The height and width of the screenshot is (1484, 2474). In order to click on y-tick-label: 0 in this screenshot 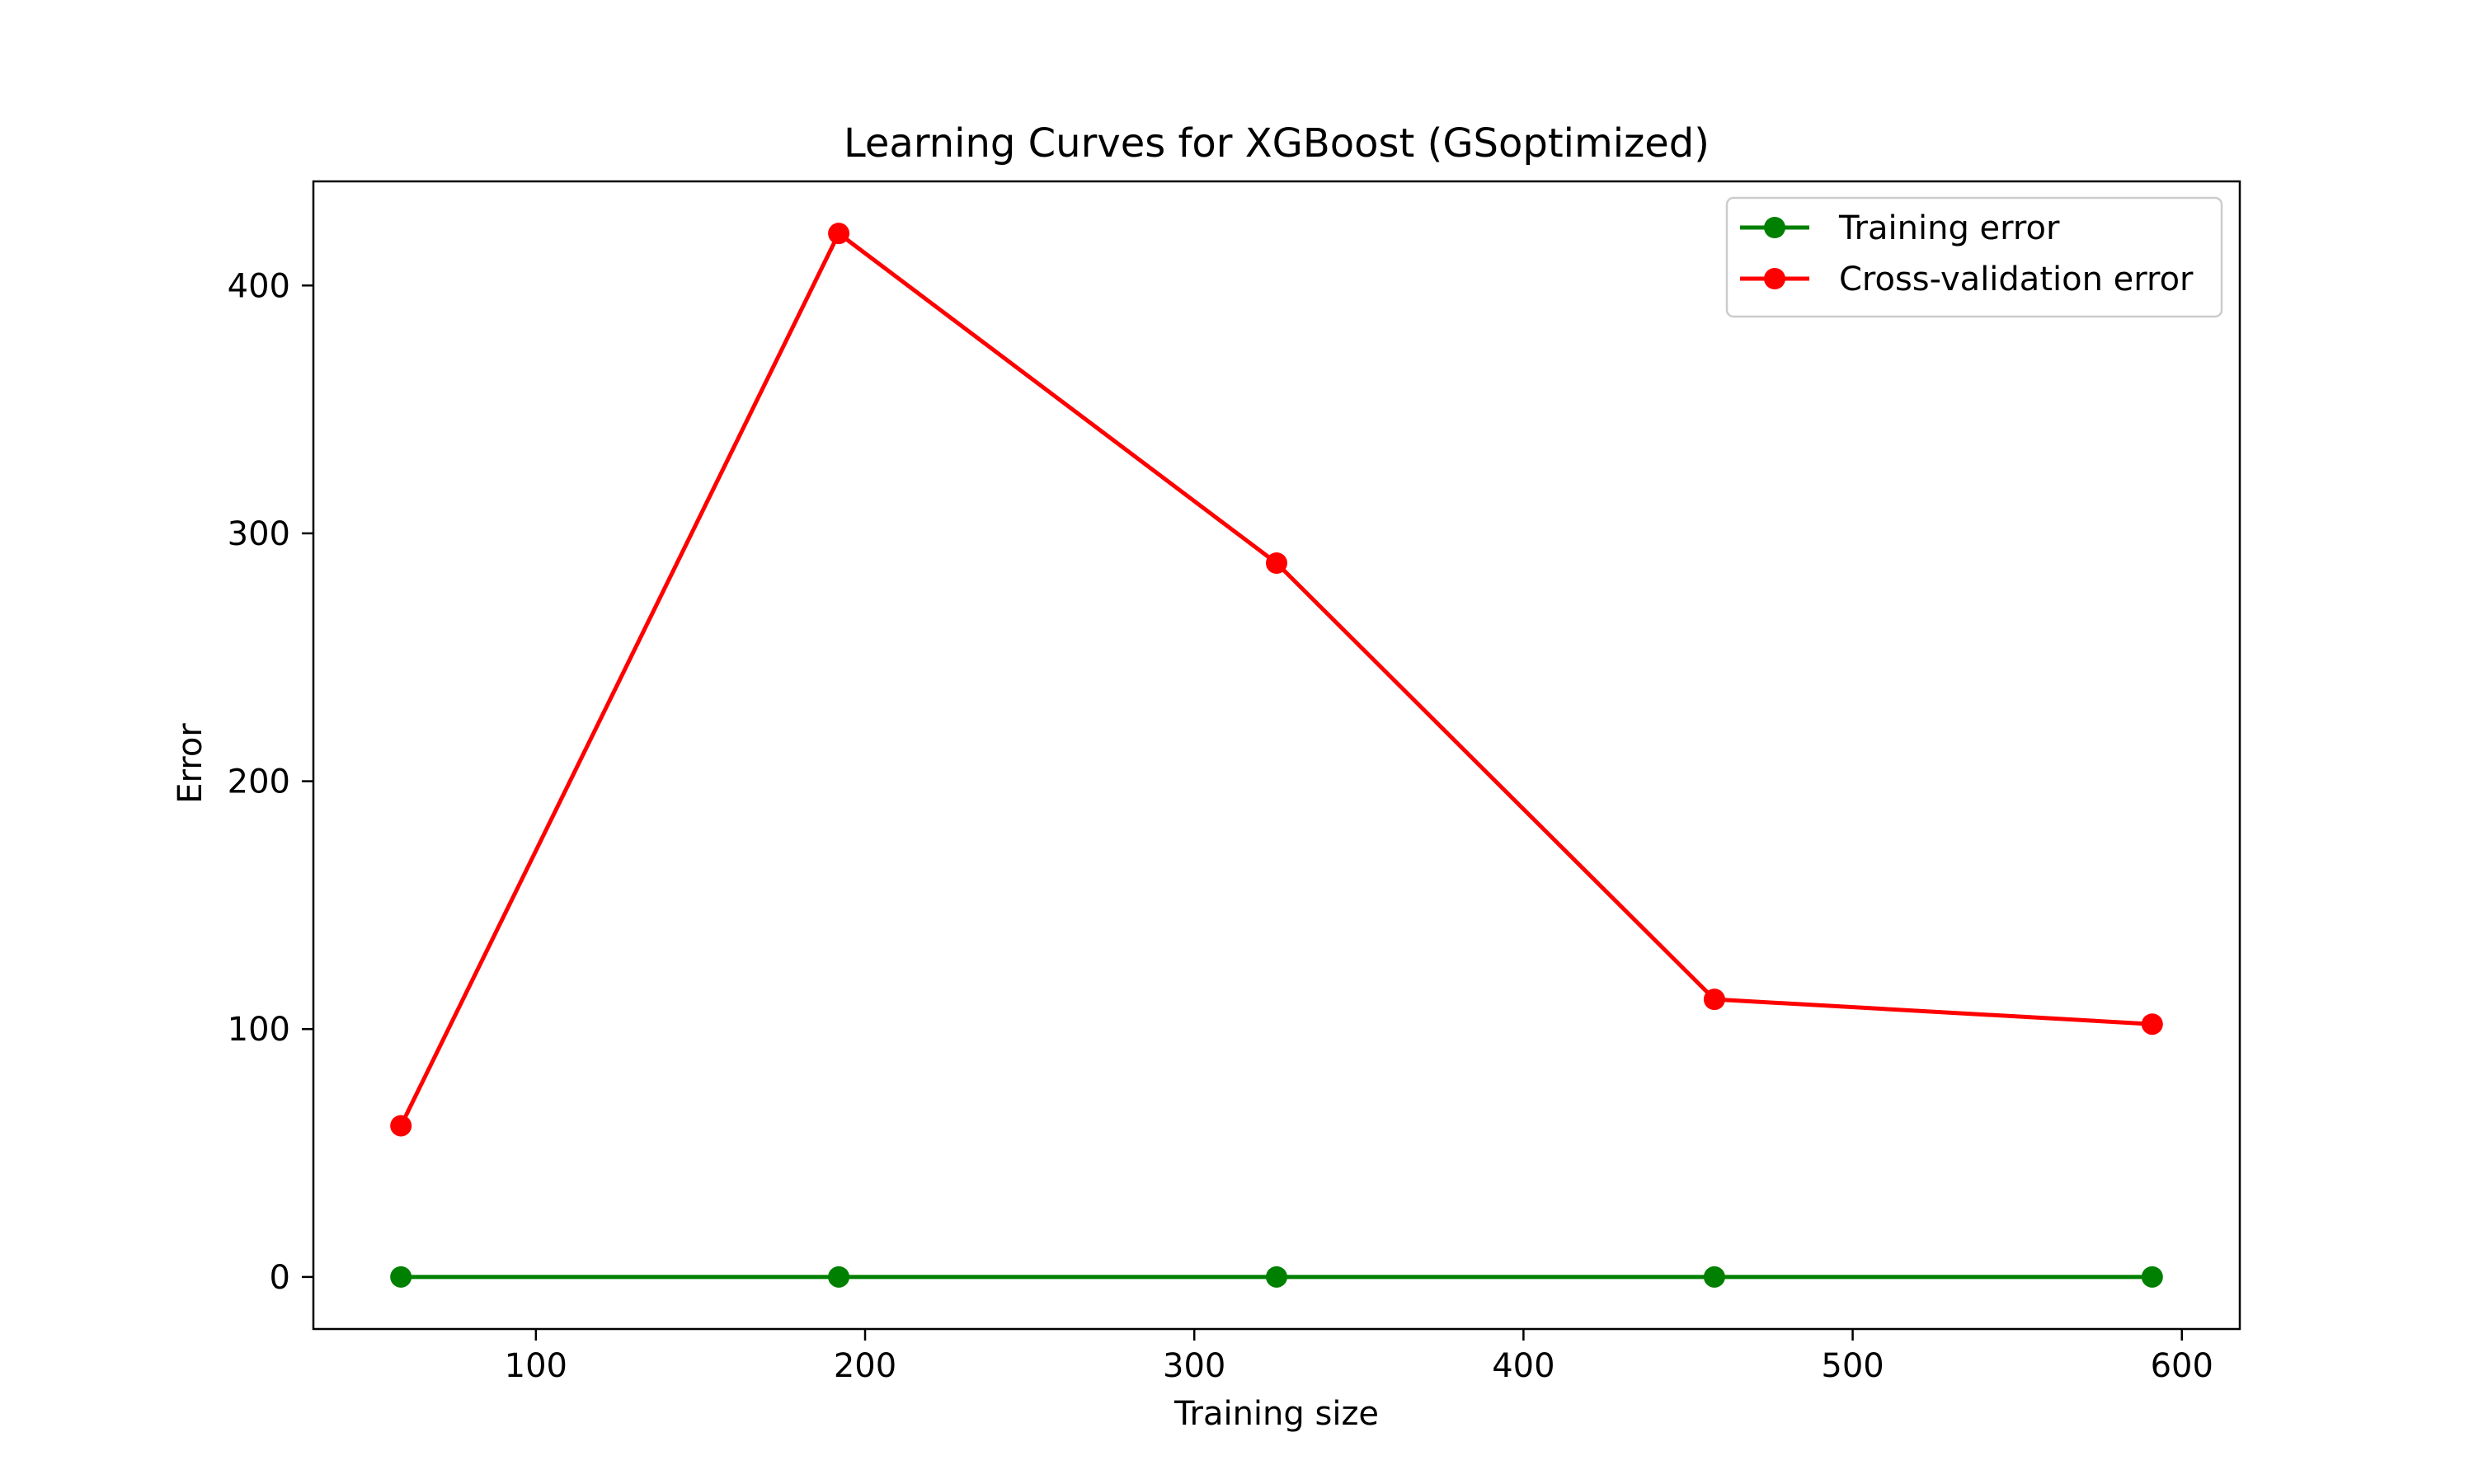, I will do `click(280, 1278)`.